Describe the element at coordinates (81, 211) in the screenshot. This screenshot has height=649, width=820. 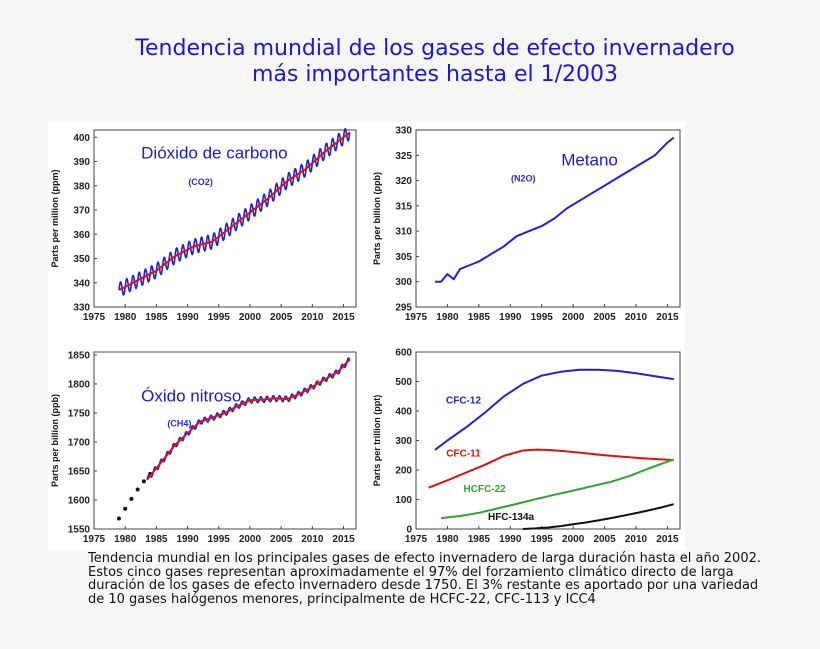
I see `y-tick-label: 370` at that location.